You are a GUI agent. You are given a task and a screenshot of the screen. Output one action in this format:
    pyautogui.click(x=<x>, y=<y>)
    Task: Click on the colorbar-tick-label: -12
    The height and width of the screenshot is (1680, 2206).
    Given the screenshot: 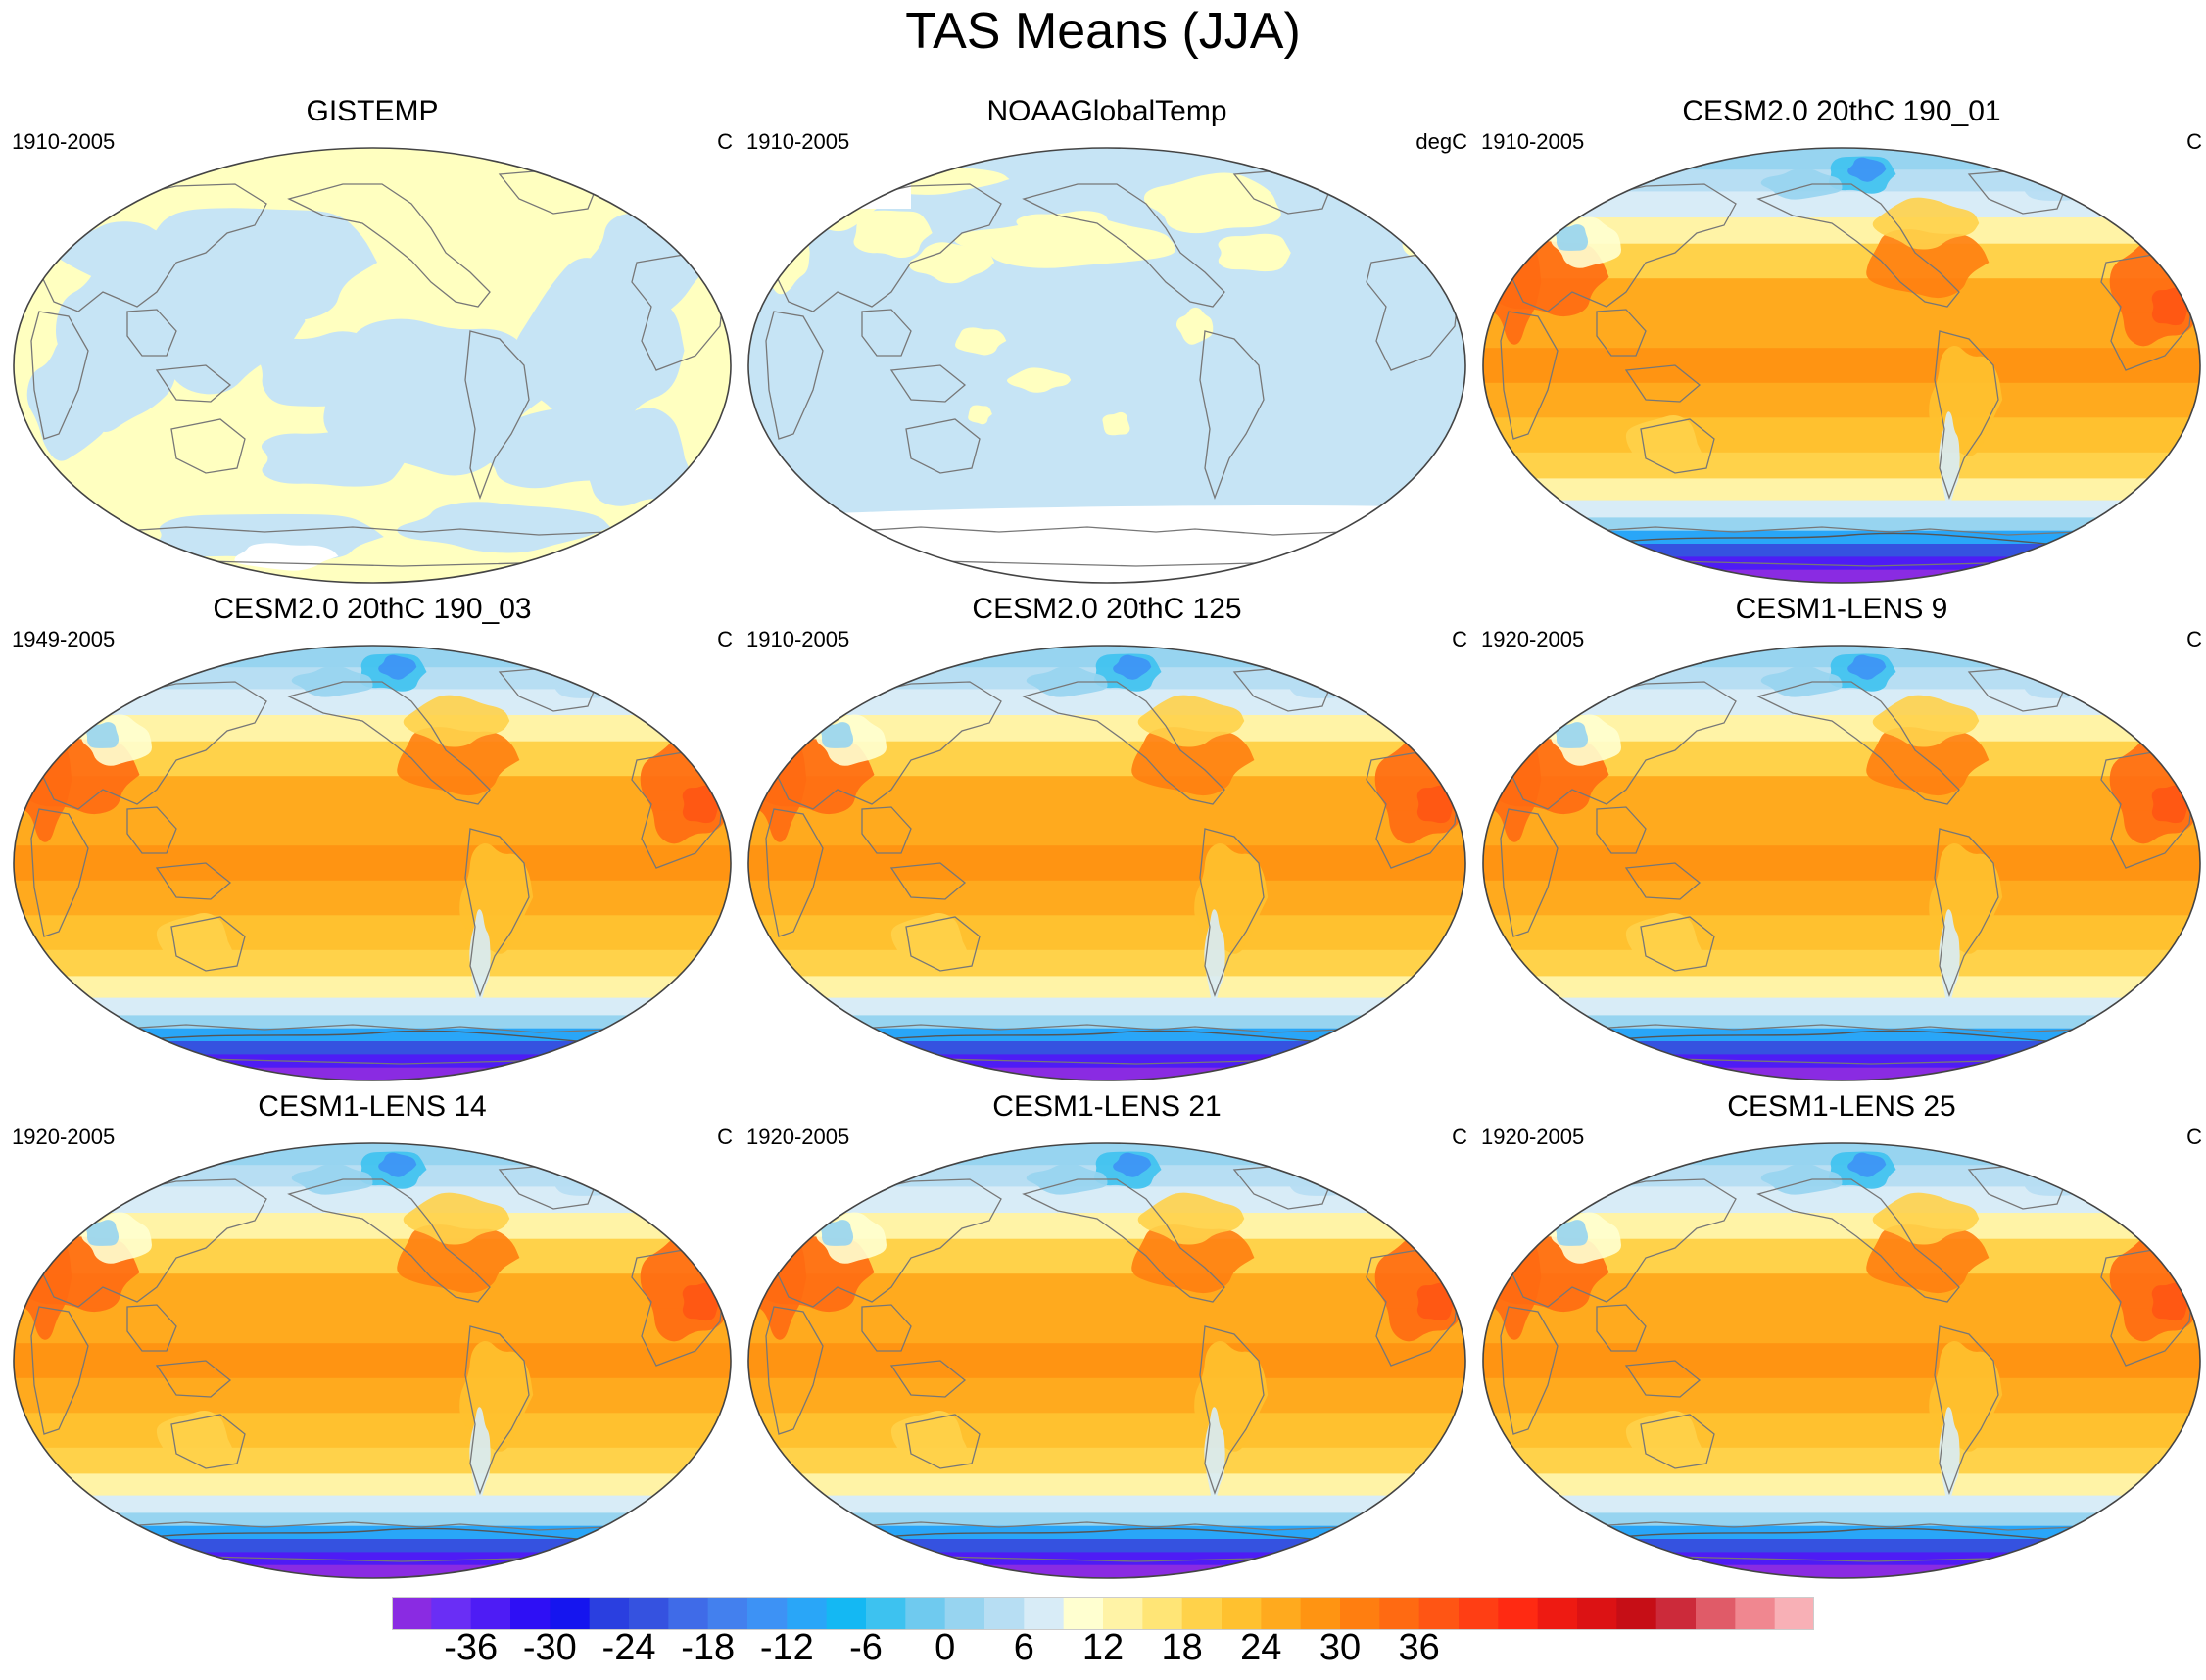 What is the action you would take?
    pyautogui.click(x=786, y=1647)
    